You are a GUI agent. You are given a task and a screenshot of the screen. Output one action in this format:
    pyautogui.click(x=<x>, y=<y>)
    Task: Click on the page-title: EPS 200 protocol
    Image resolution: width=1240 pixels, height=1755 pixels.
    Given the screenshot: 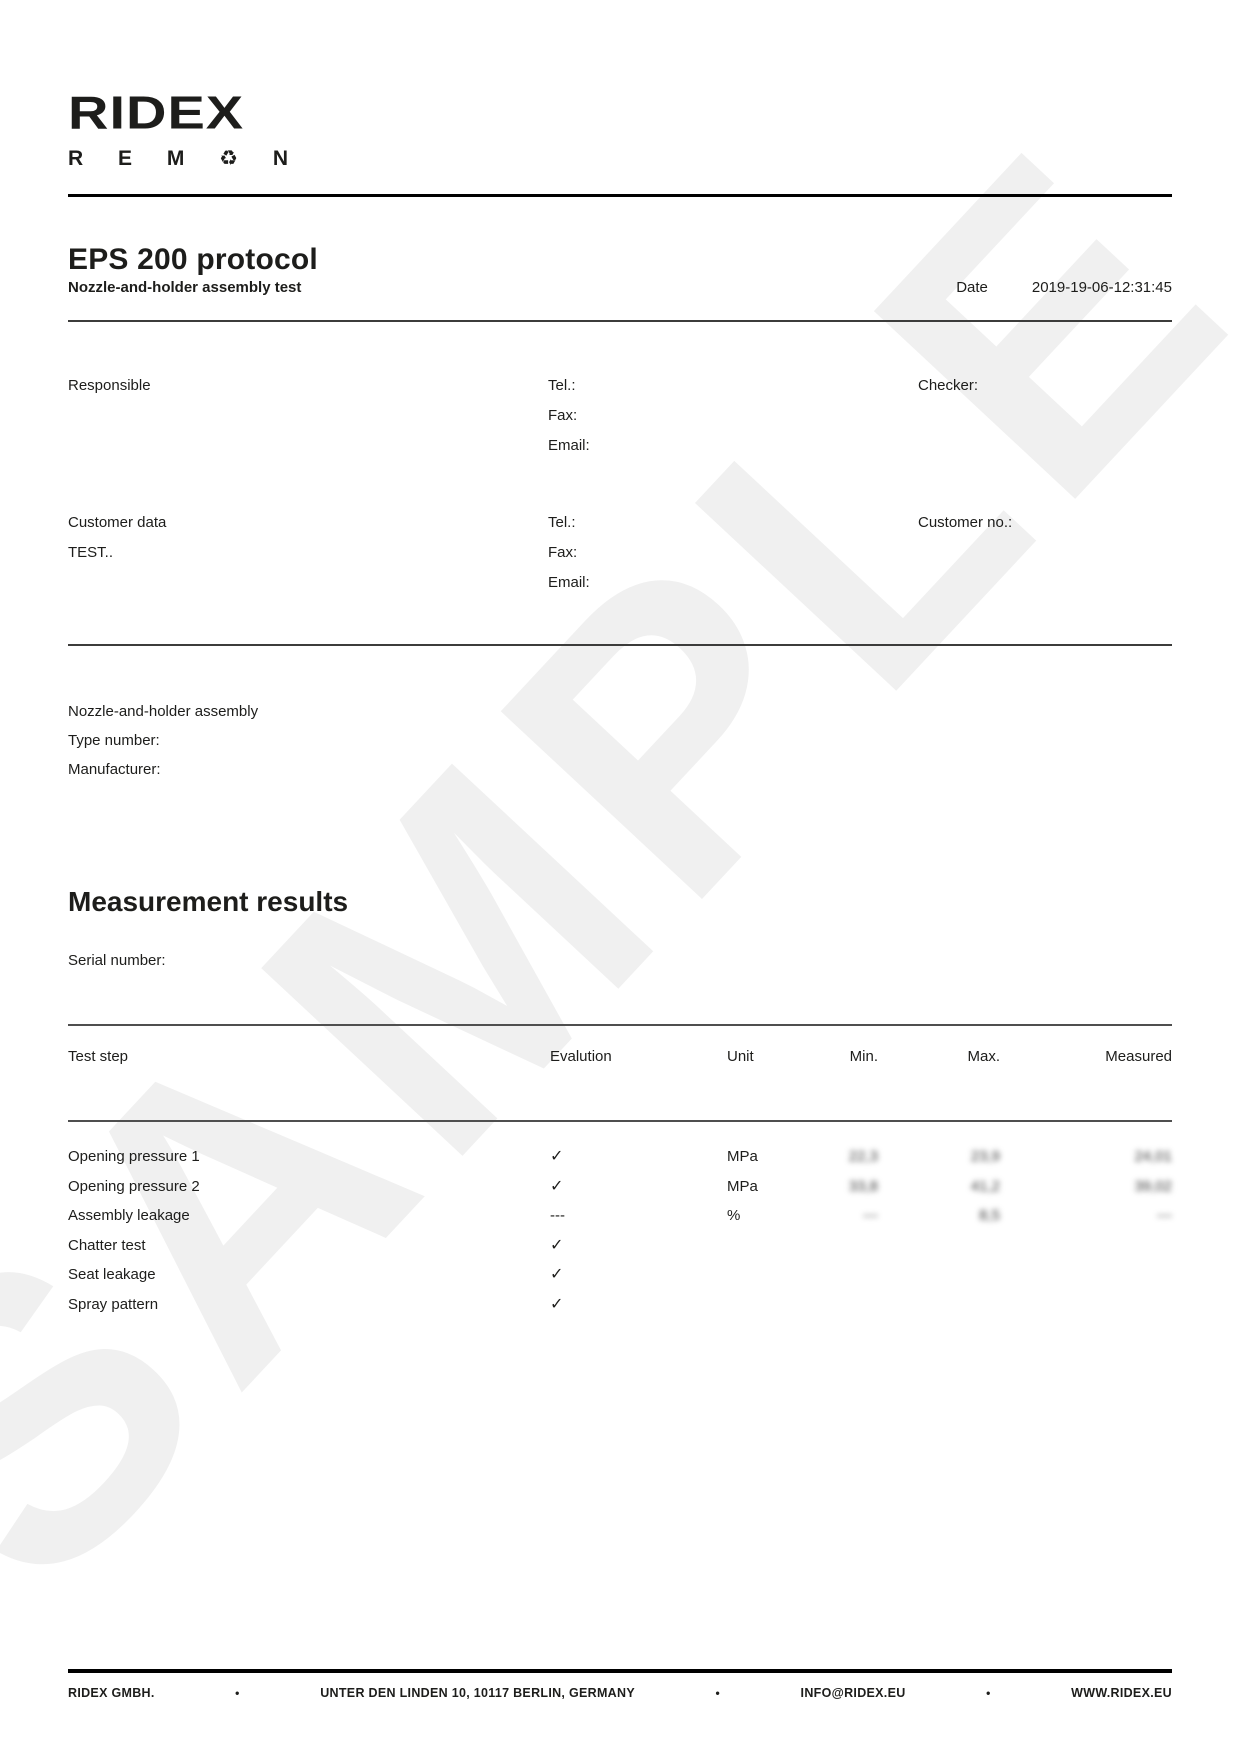 What is the action you would take?
    pyautogui.click(x=193, y=259)
    